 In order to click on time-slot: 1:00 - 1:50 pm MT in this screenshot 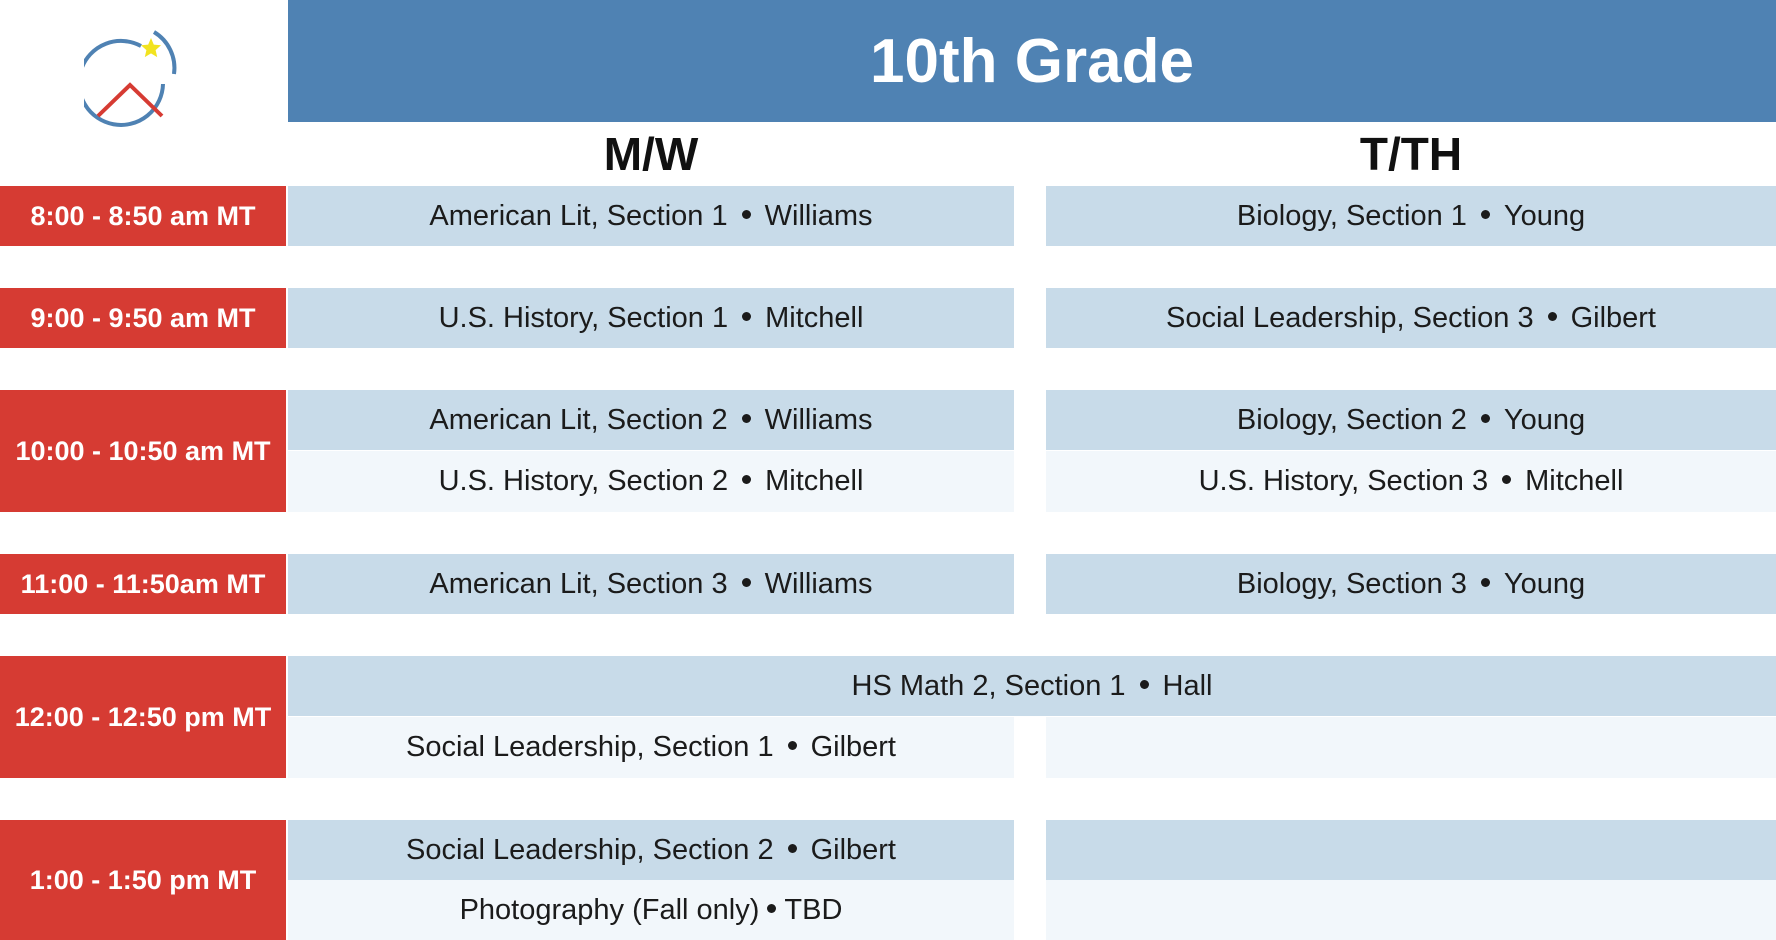, I will do `click(143, 880)`.